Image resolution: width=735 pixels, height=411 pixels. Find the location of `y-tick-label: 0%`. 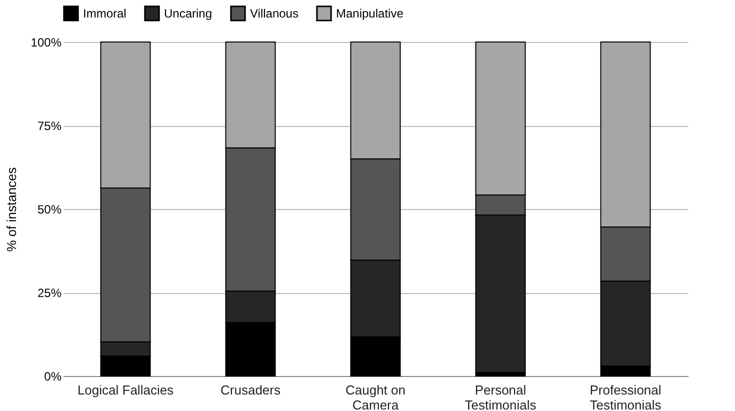

y-tick-label: 0% is located at coordinates (53, 377).